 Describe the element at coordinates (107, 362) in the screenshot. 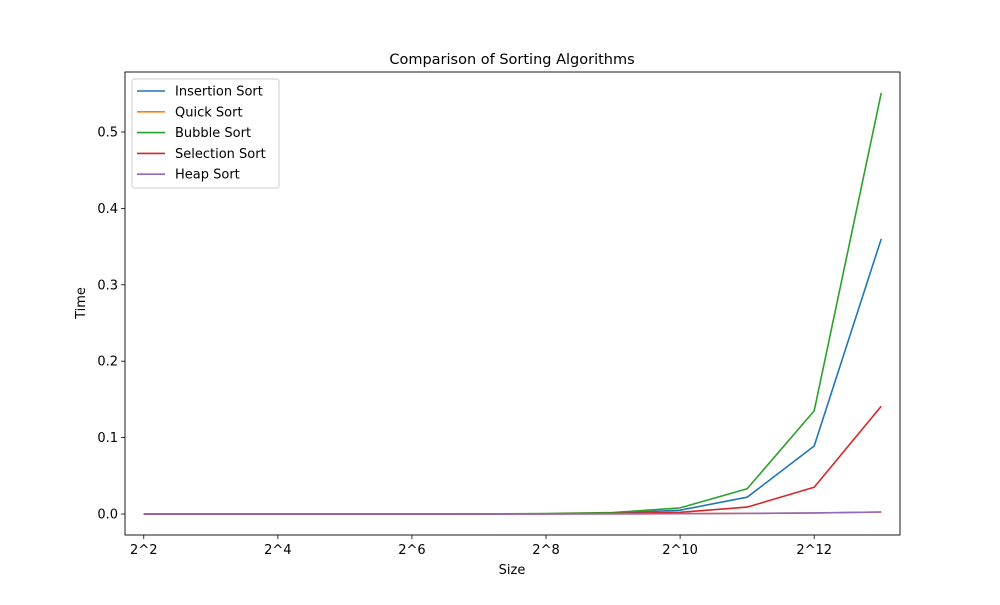

I see `y-tick-label: 0.2` at that location.